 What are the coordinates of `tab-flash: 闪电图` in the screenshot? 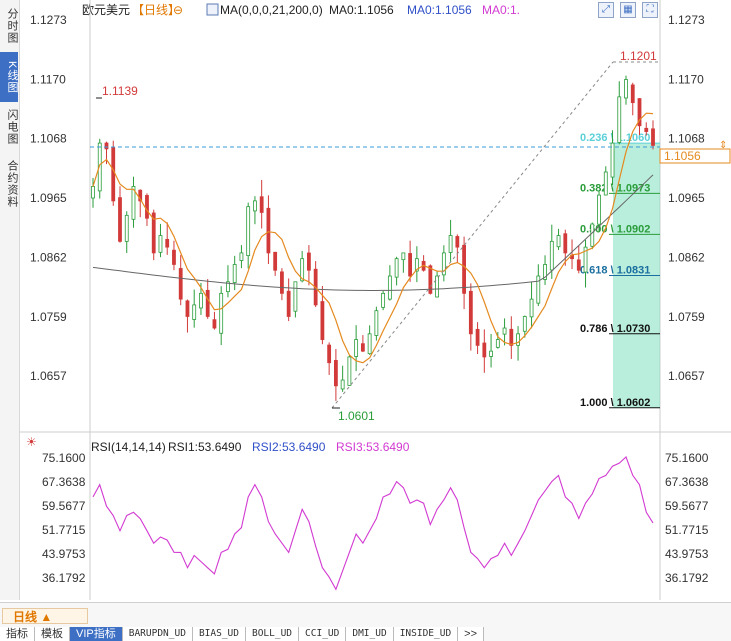 It's located at (12, 127).